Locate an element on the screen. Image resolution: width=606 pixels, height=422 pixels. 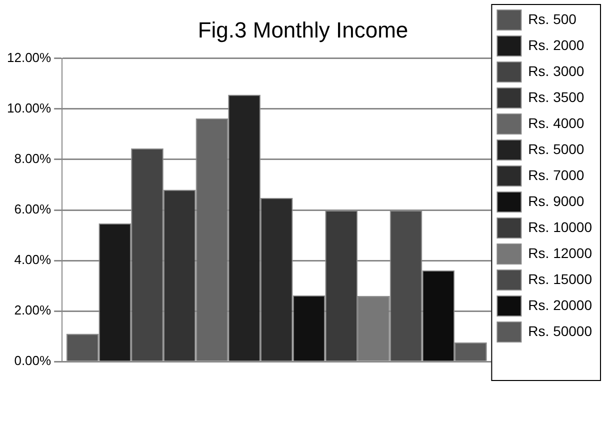
legend-label: Rs. 12000 is located at coordinates (560, 252).